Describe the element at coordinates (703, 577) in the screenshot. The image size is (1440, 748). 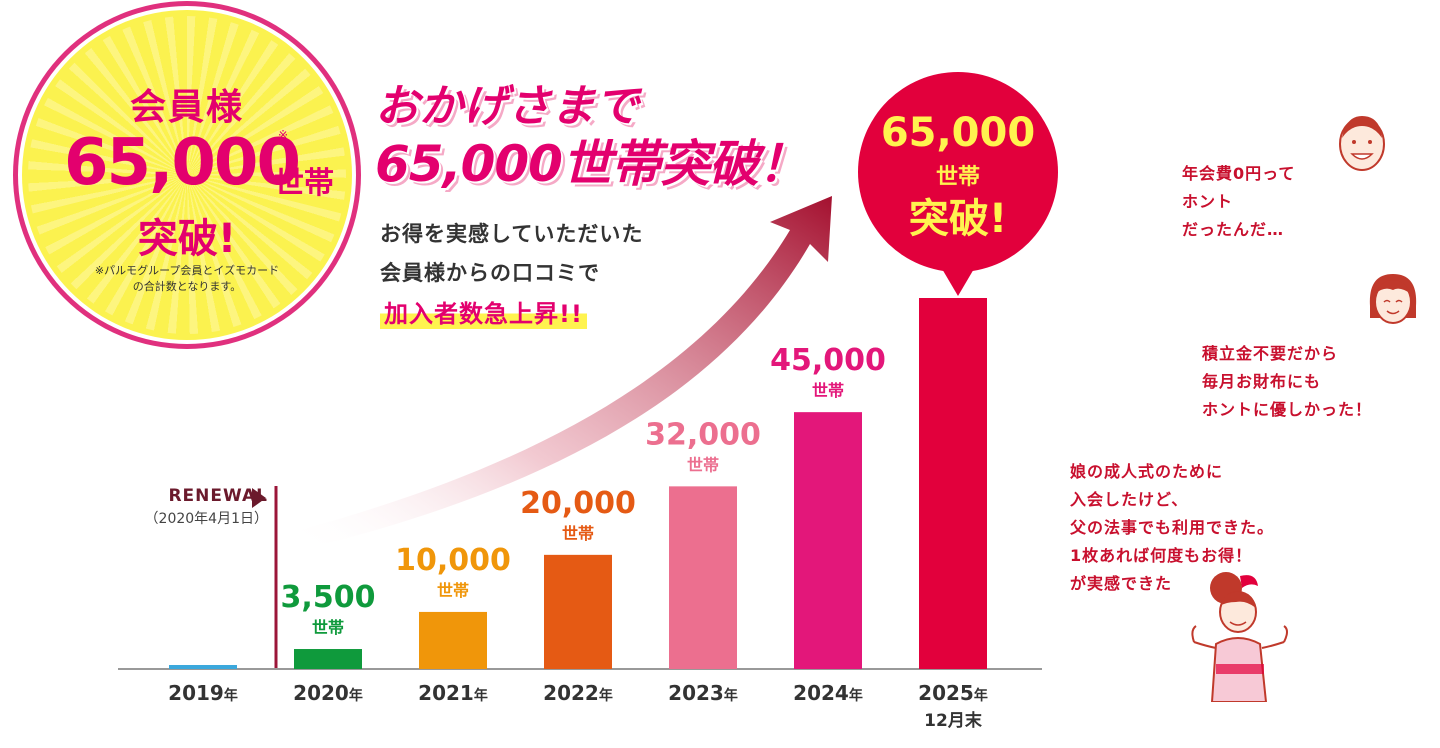
I see `bar-2023` at that location.